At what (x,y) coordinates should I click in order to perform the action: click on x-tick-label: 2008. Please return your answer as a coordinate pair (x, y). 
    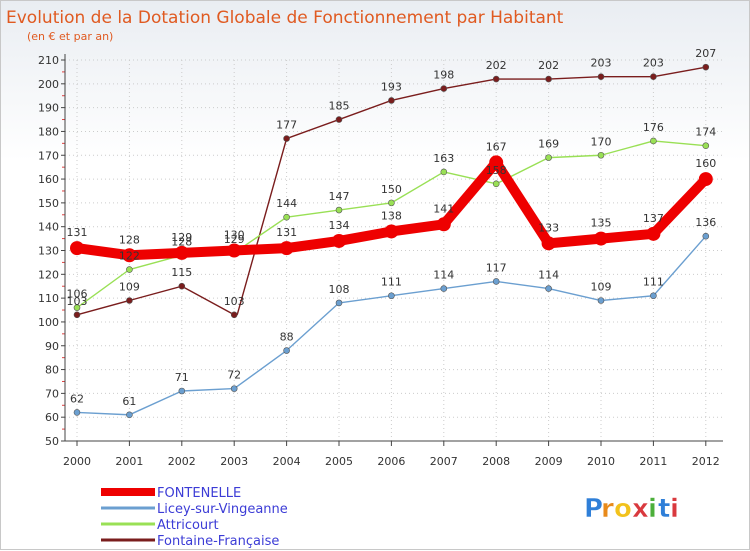
    Looking at the image, I should click on (496, 461).